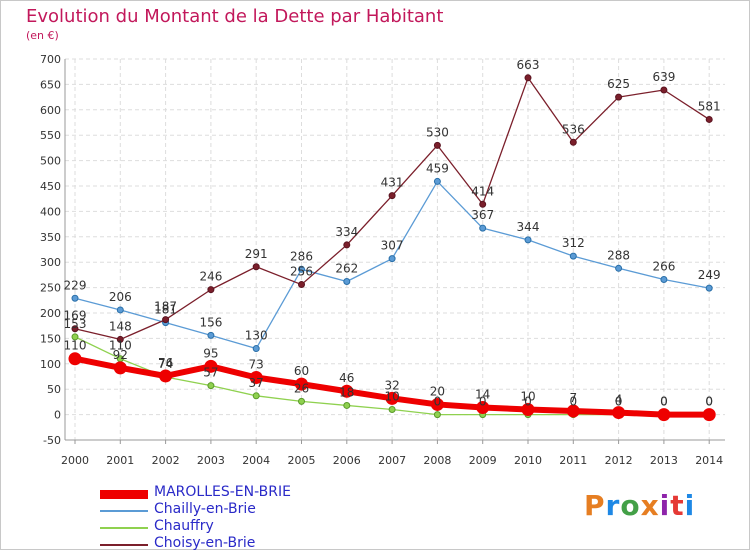 The width and height of the screenshot is (750, 550). I want to click on data-label-chailly: 307, so click(392, 246).